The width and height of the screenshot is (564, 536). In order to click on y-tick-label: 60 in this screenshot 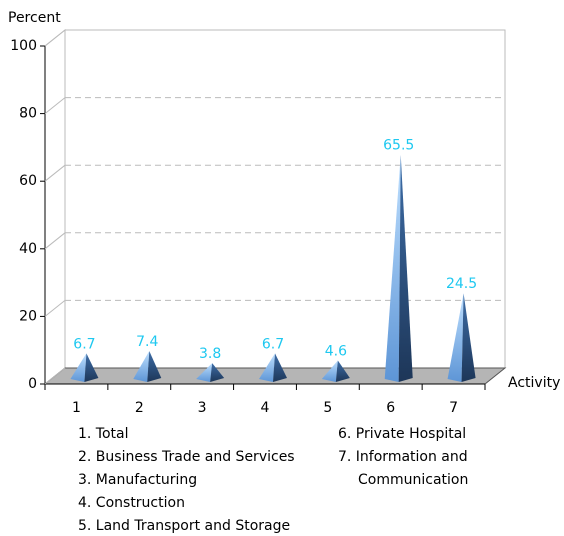, I will do `click(28, 181)`.